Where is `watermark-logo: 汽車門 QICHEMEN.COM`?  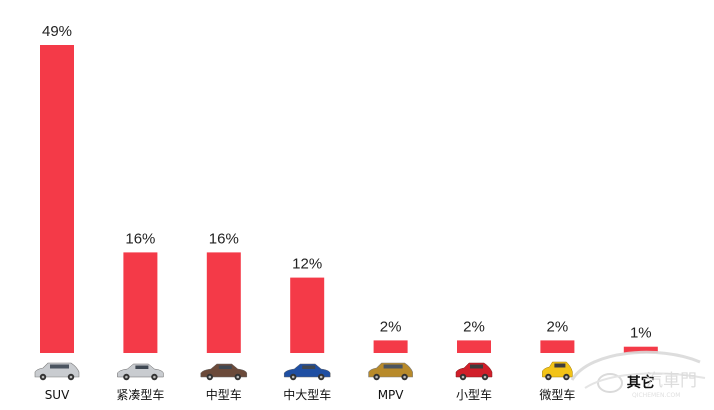
watermark-logo: 汽車門 QICHEMEN.COM is located at coordinates (638, 374).